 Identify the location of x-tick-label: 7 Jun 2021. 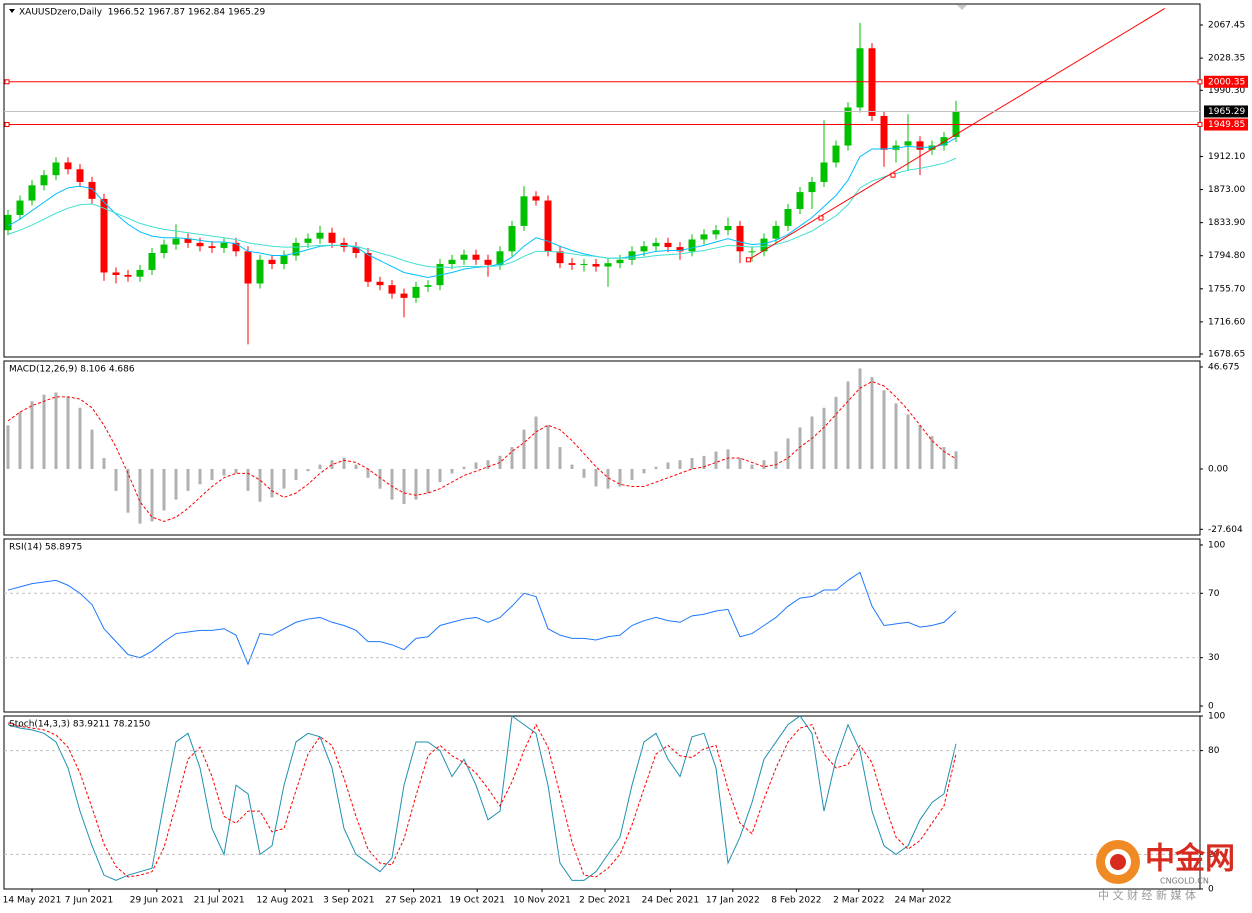
(89, 901).